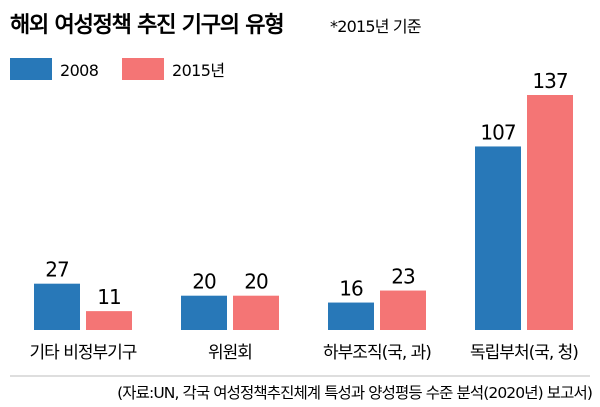  I want to click on bar-2015년-1, so click(256, 312).